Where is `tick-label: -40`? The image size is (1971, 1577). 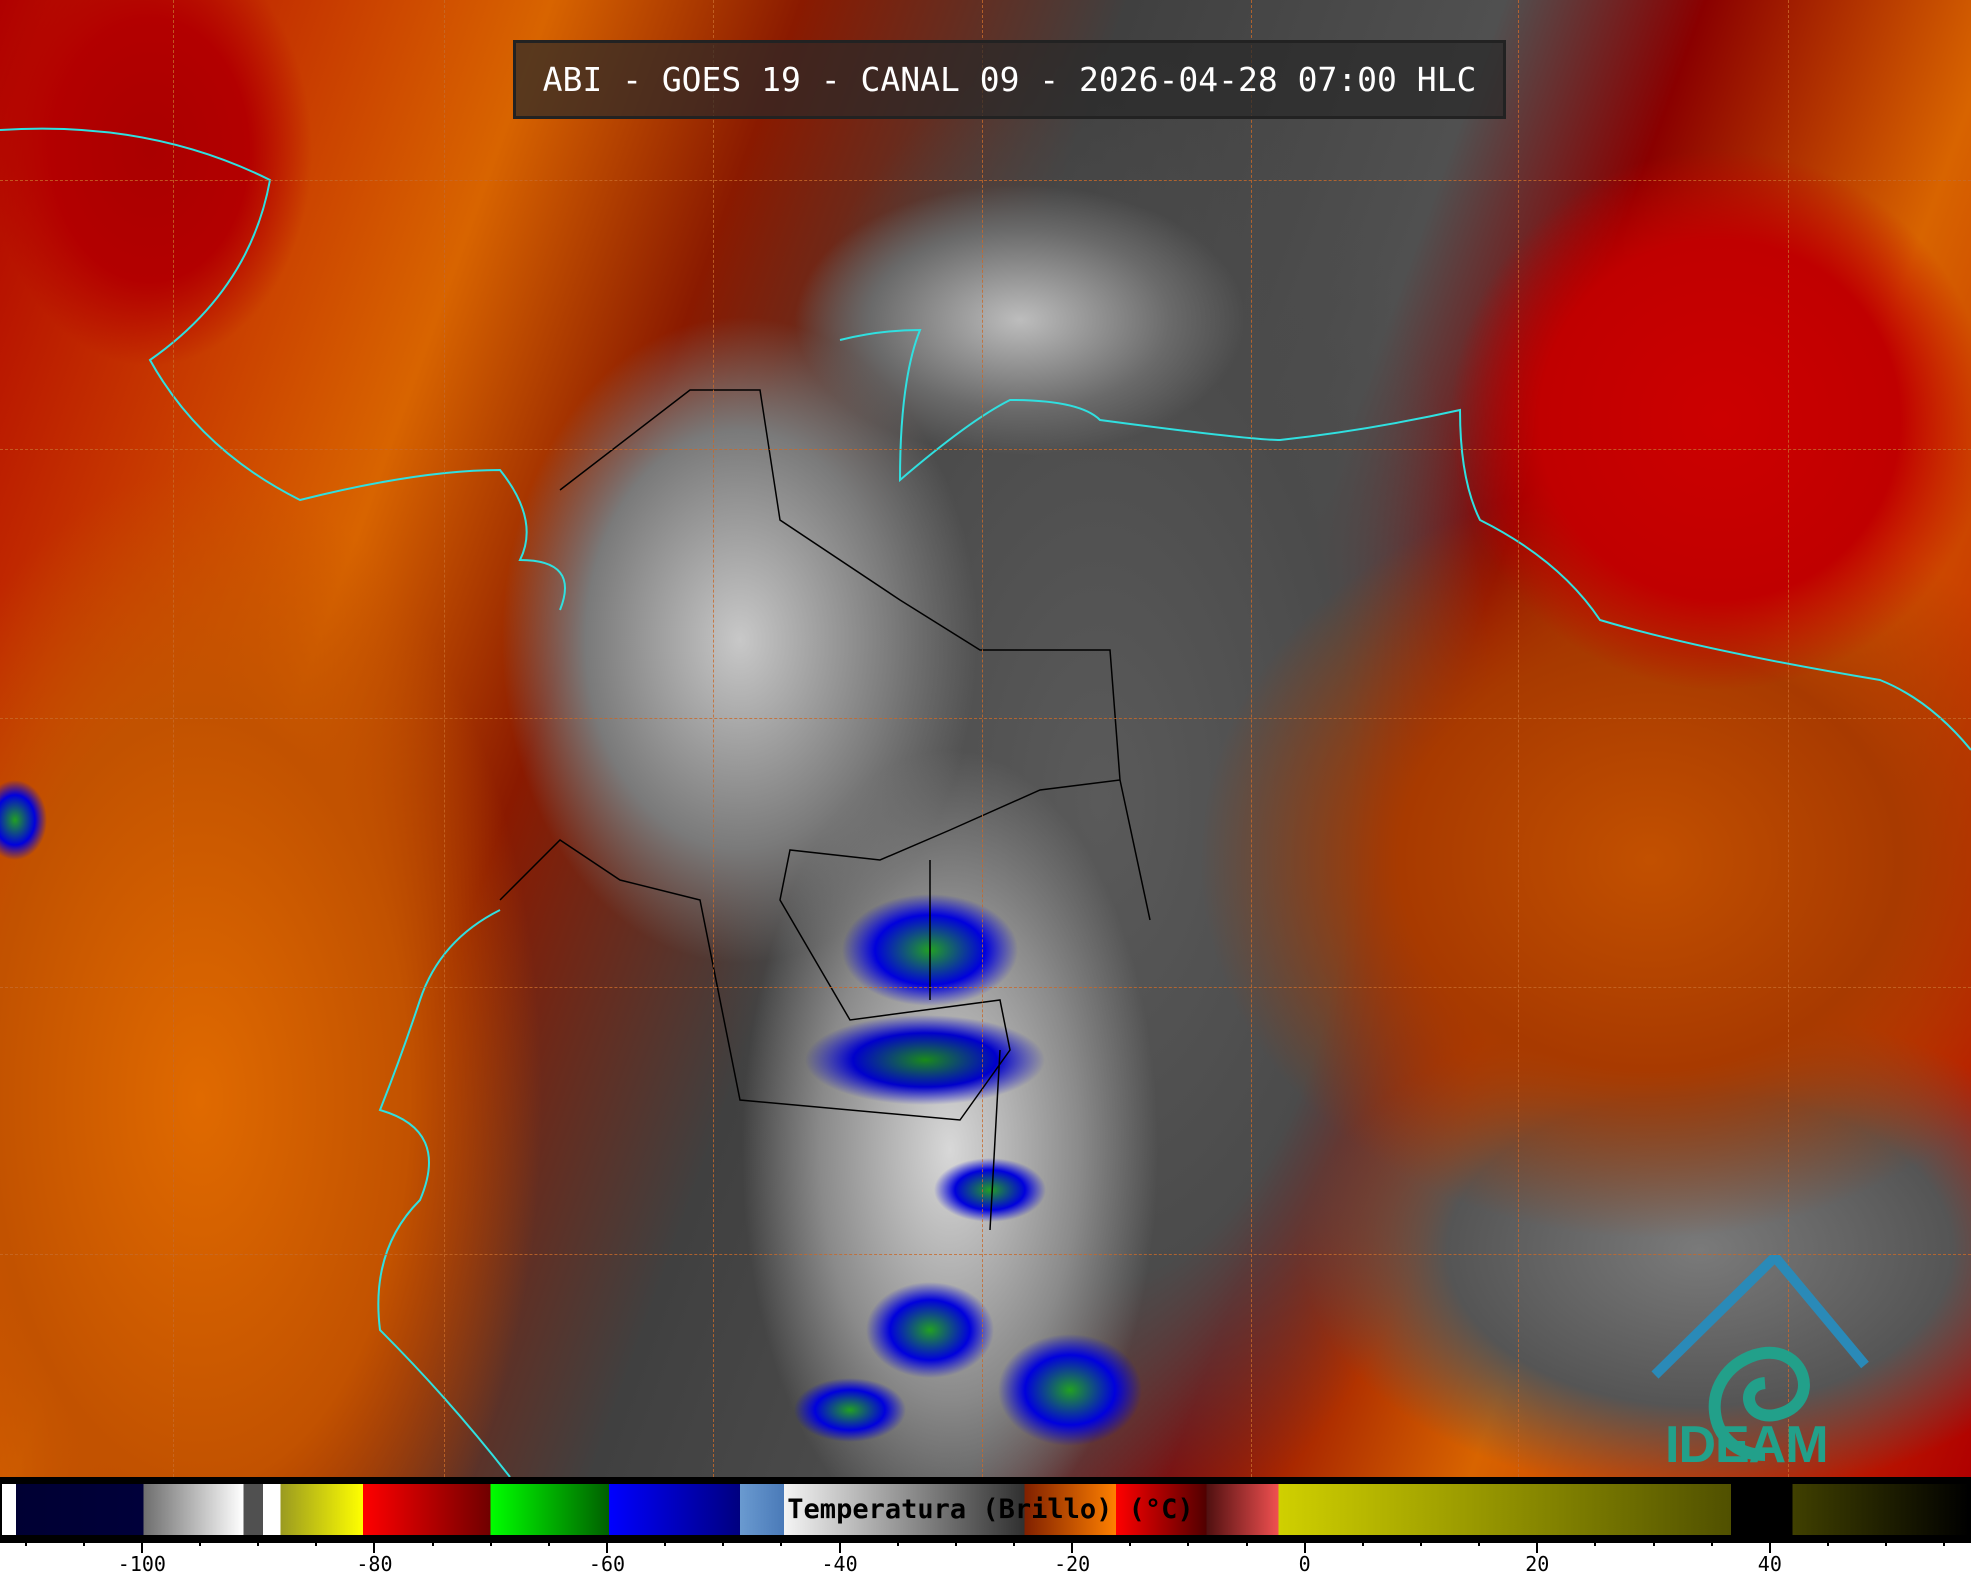 tick-label: -40 is located at coordinates (839, 1564).